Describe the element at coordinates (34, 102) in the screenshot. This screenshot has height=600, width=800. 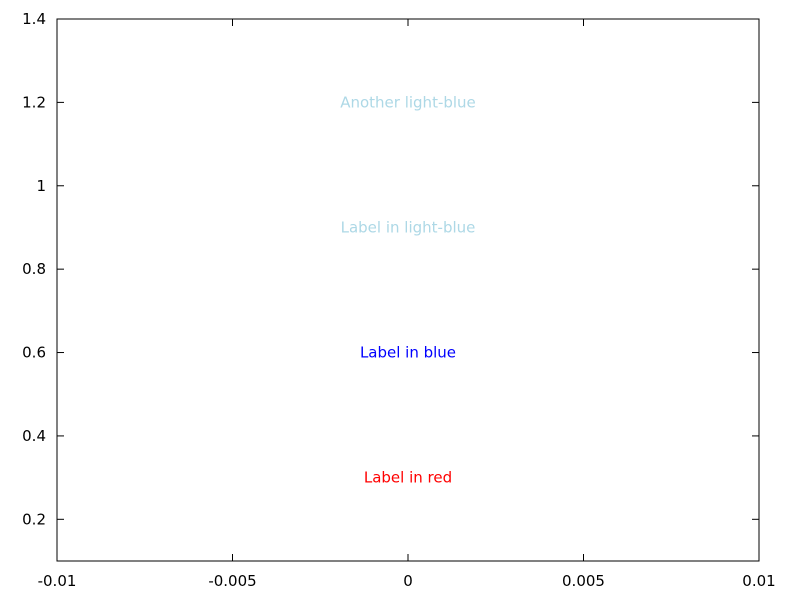
I see `y-tick-label: 1.2` at that location.